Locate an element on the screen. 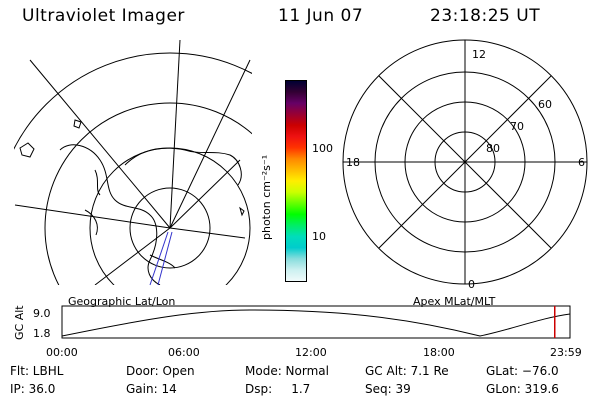  status-flt: Flt: LBHL is located at coordinates (37, 371).